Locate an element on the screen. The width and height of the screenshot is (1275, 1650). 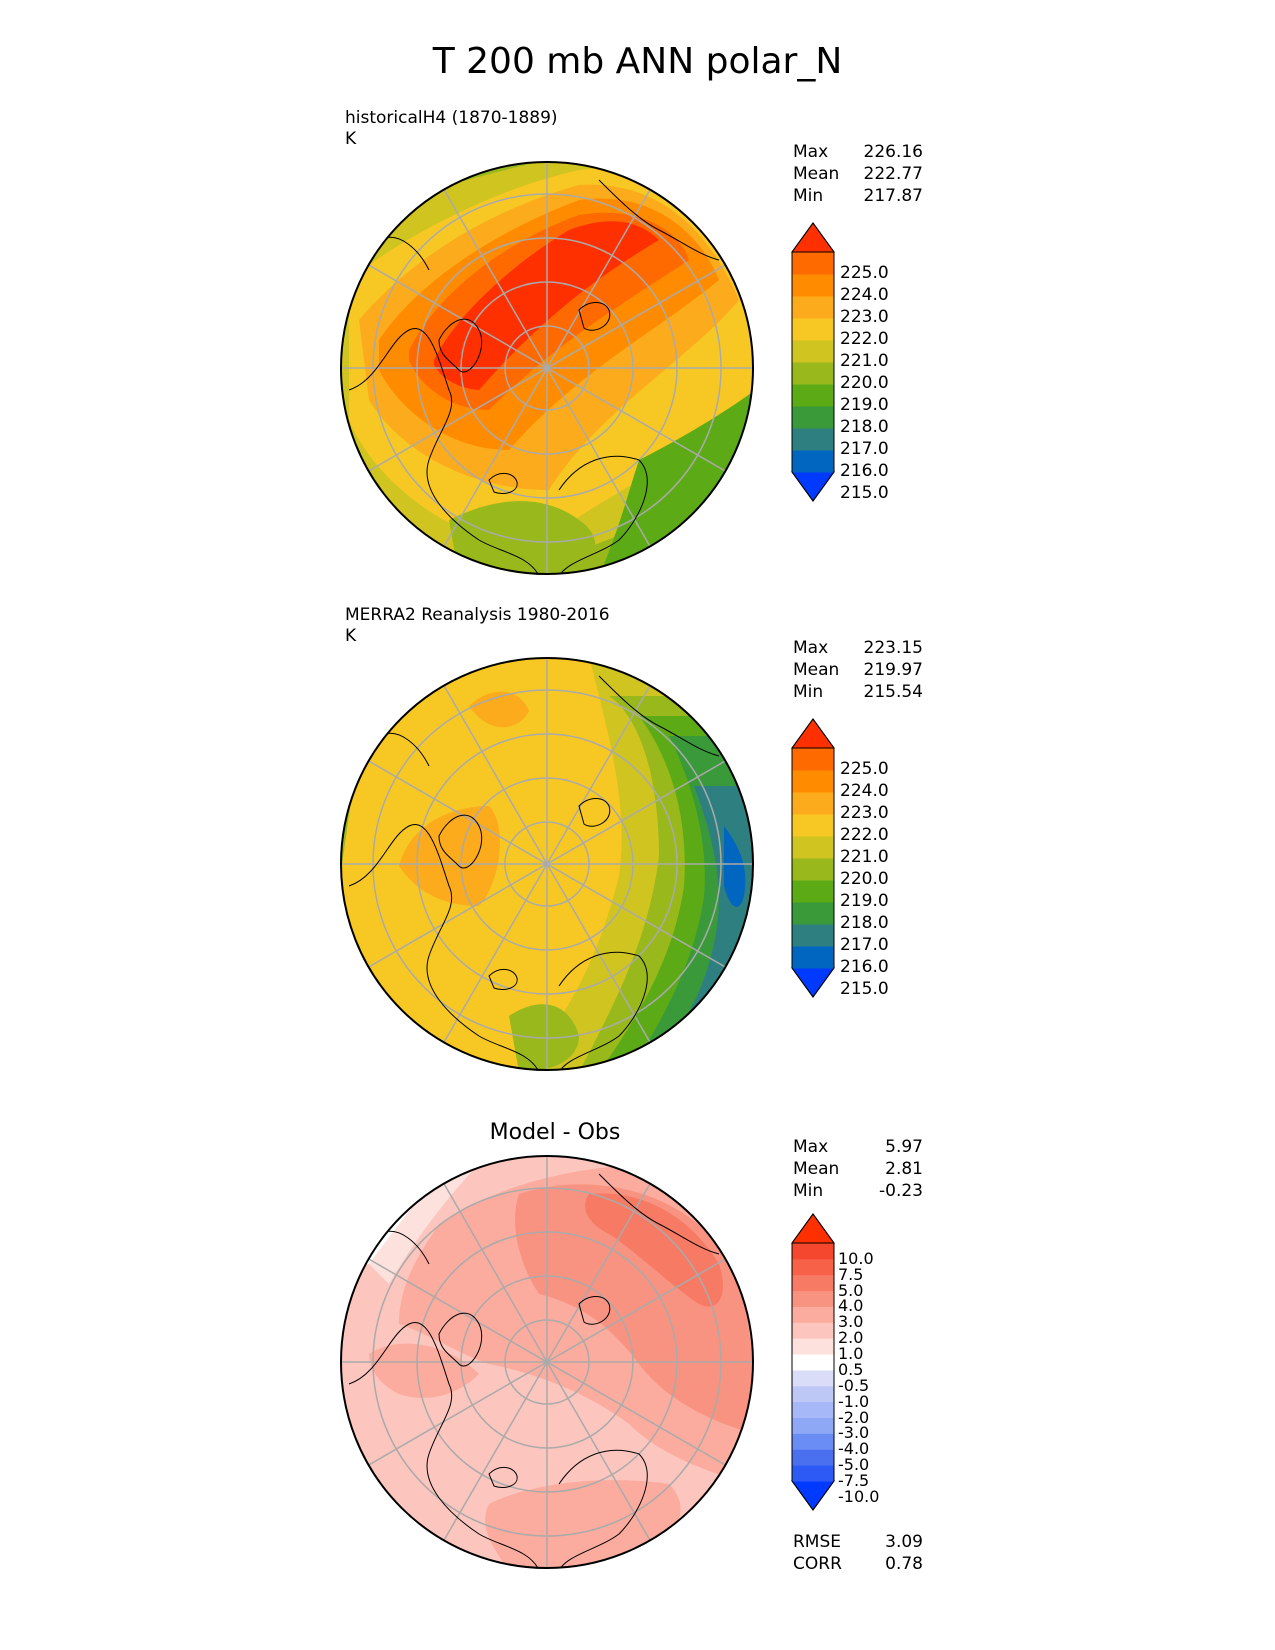
polar-map-test is located at coordinates (547, 368).